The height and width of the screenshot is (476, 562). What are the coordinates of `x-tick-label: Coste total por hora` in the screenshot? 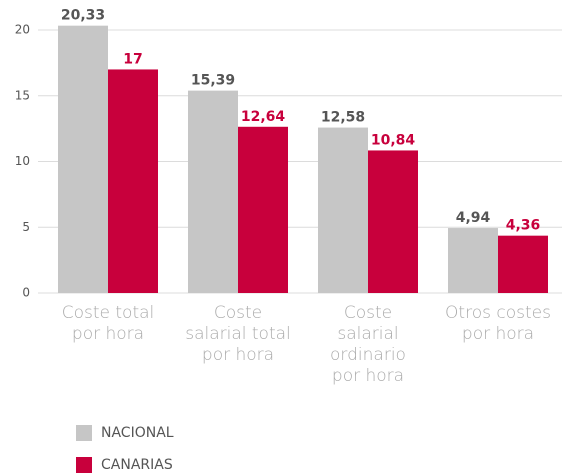 It's located at (108, 323).